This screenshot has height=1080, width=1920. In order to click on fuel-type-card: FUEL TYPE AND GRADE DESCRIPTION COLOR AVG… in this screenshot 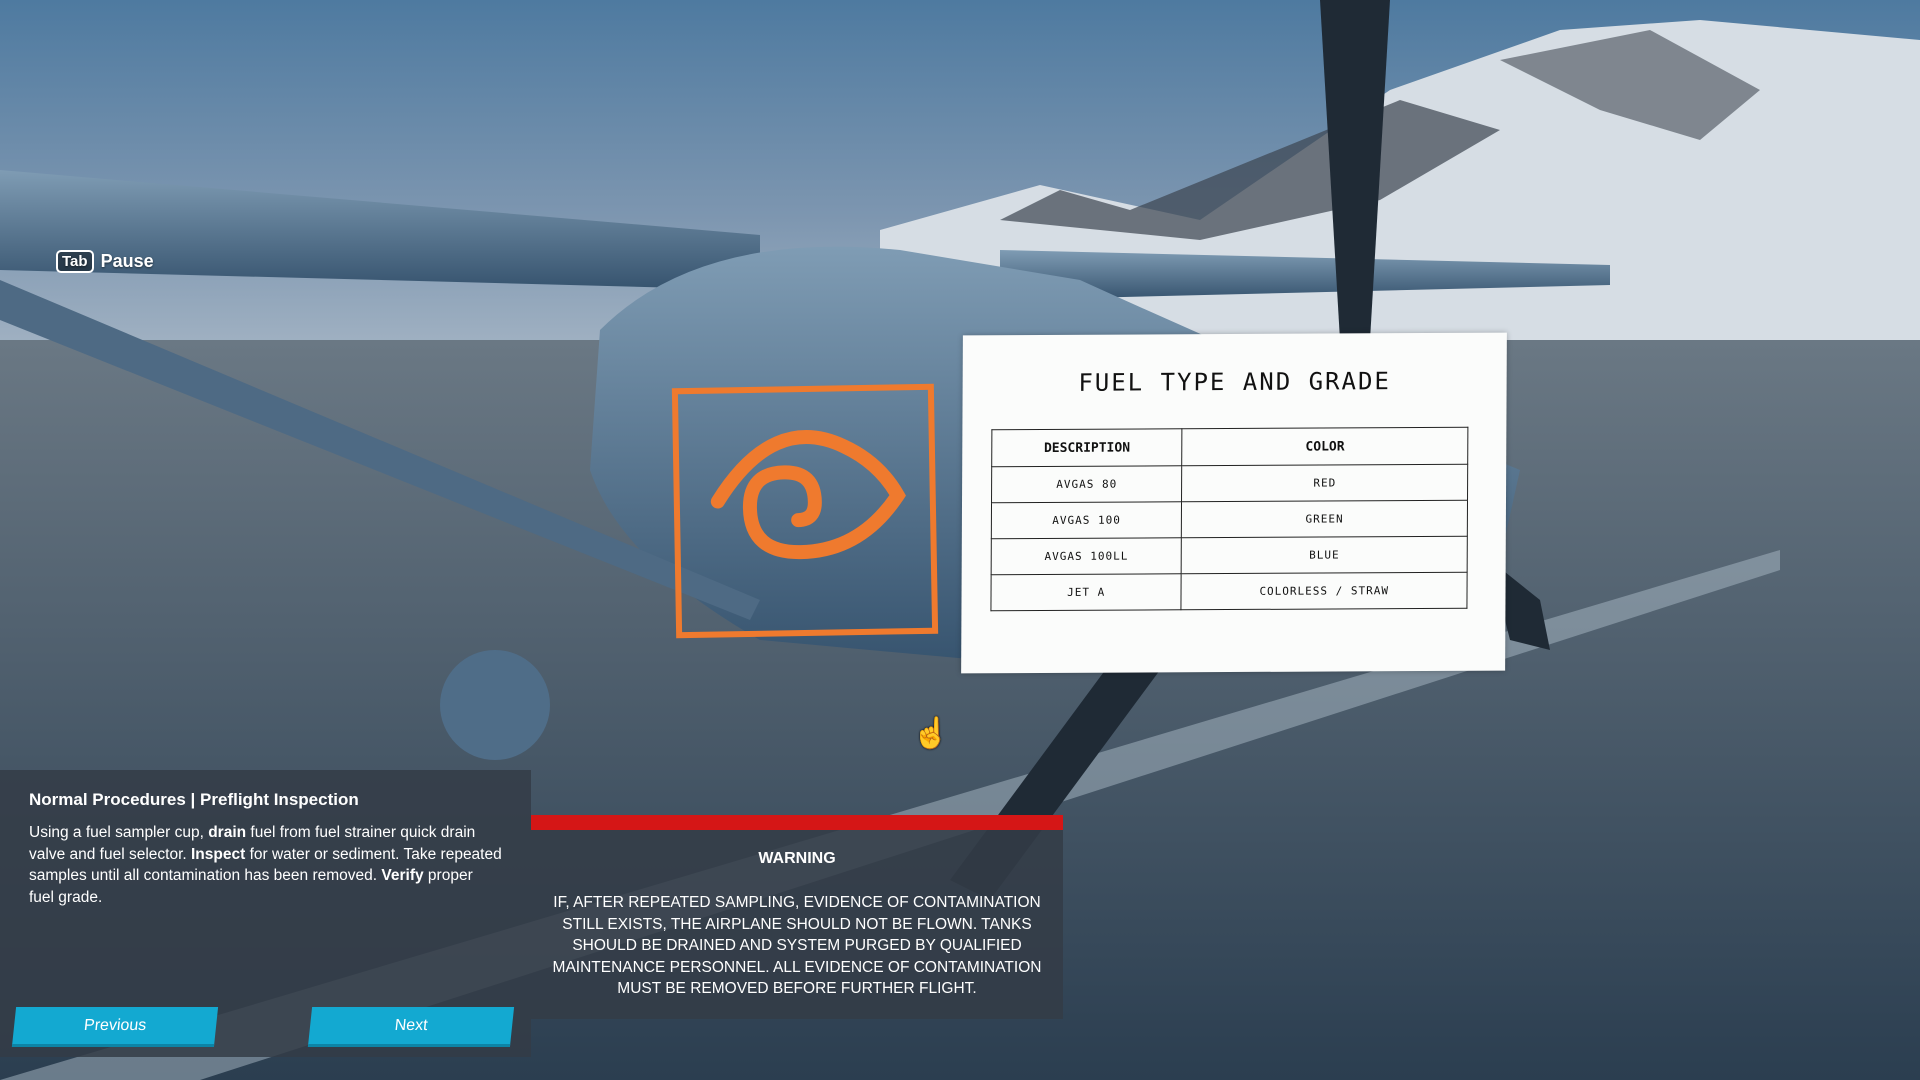, I will do `click(1234, 503)`.